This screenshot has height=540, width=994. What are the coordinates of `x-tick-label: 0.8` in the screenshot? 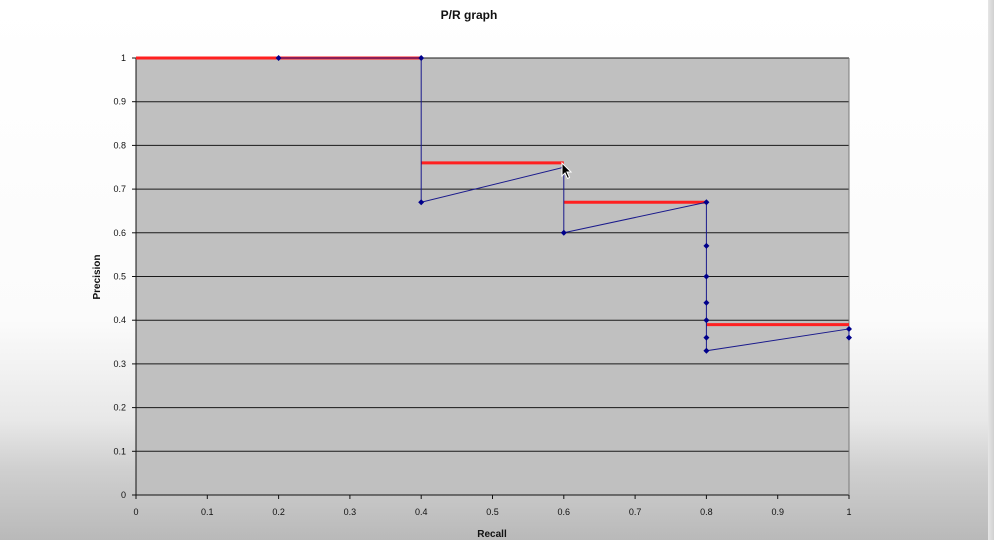 It's located at (706, 512).